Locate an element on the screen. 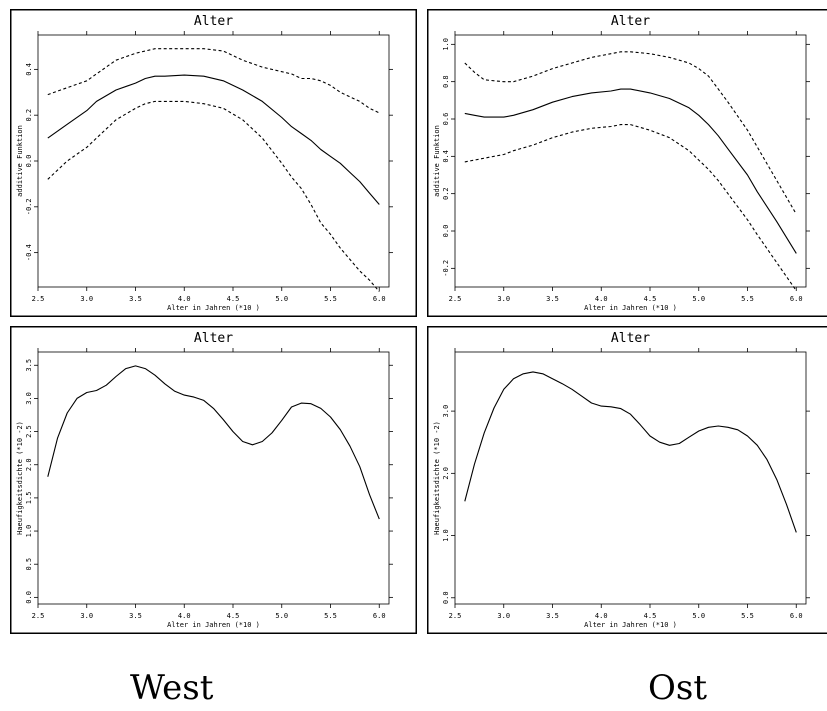  label-ost: Ost is located at coordinates (677, 688).